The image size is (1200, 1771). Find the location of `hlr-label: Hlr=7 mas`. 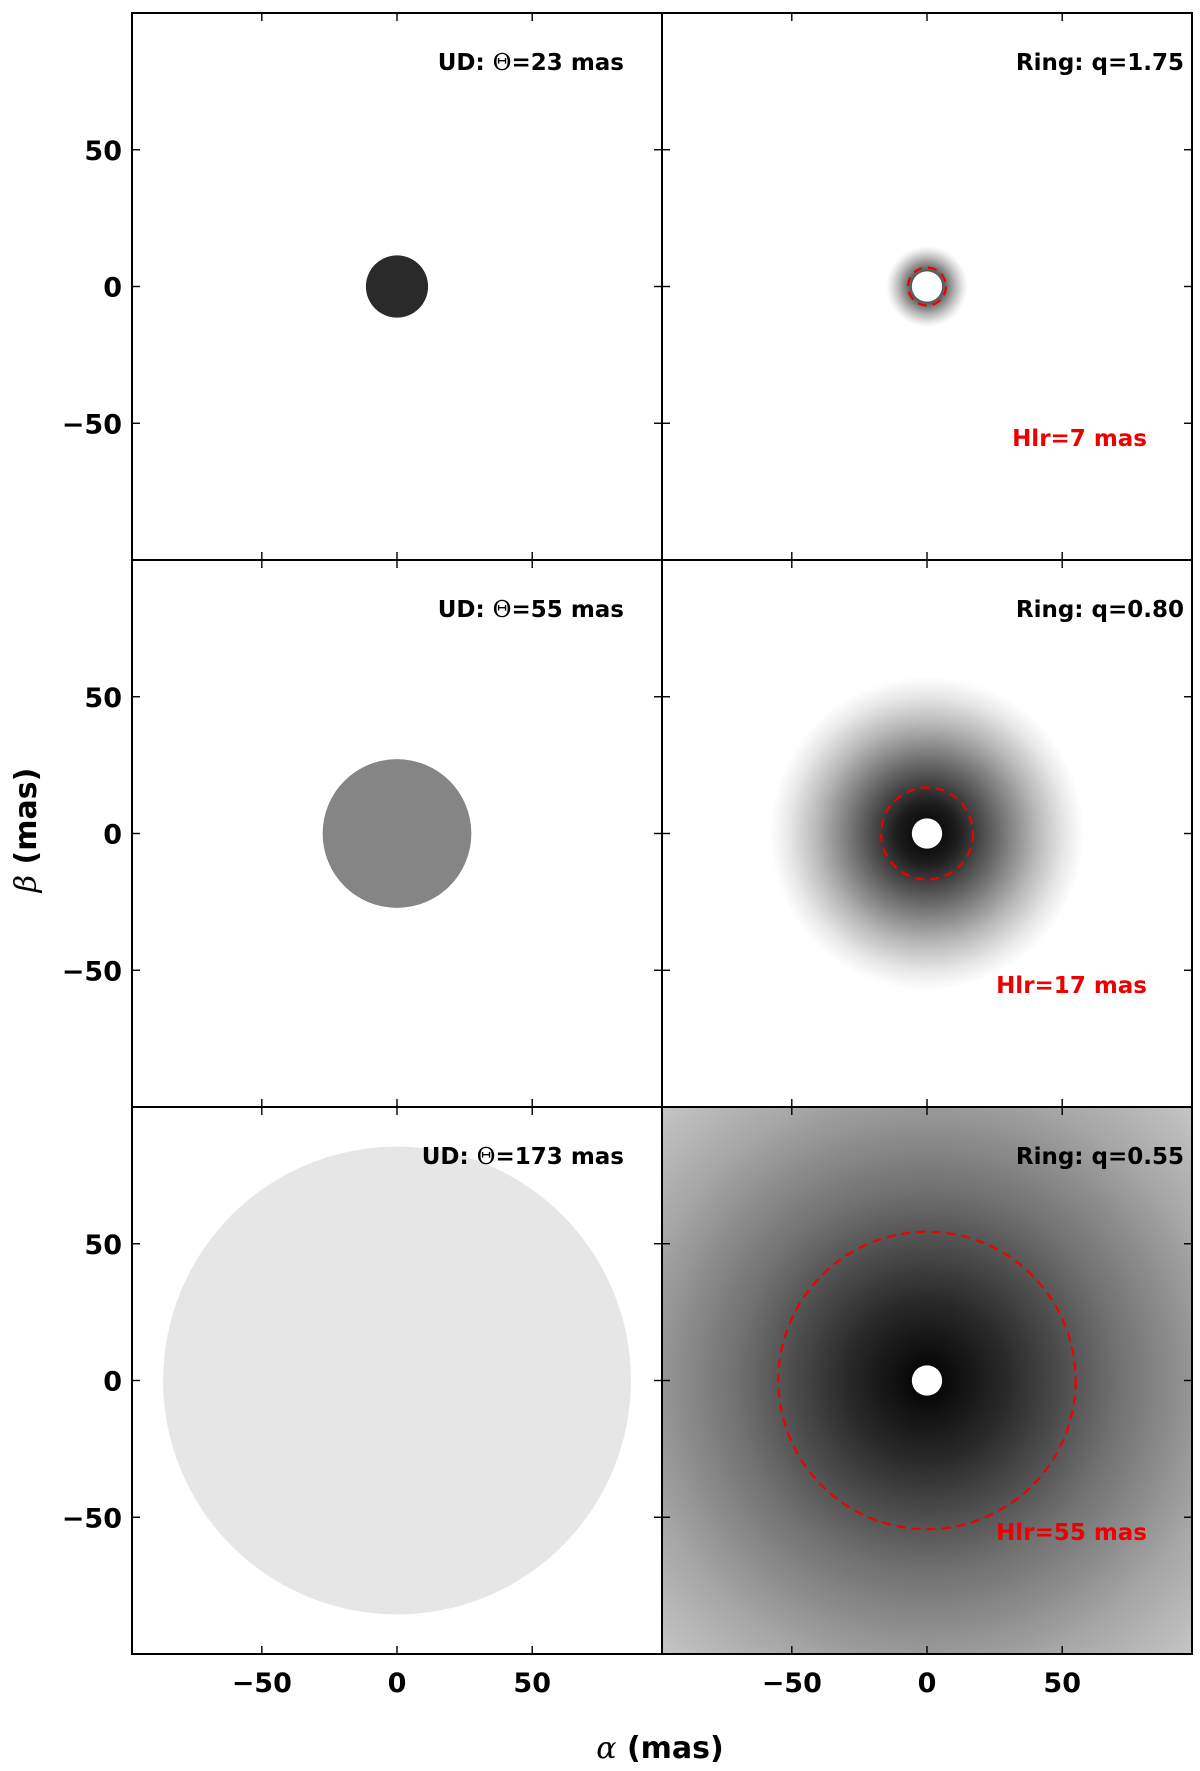

hlr-label: Hlr=7 mas is located at coordinates (1079, 439).